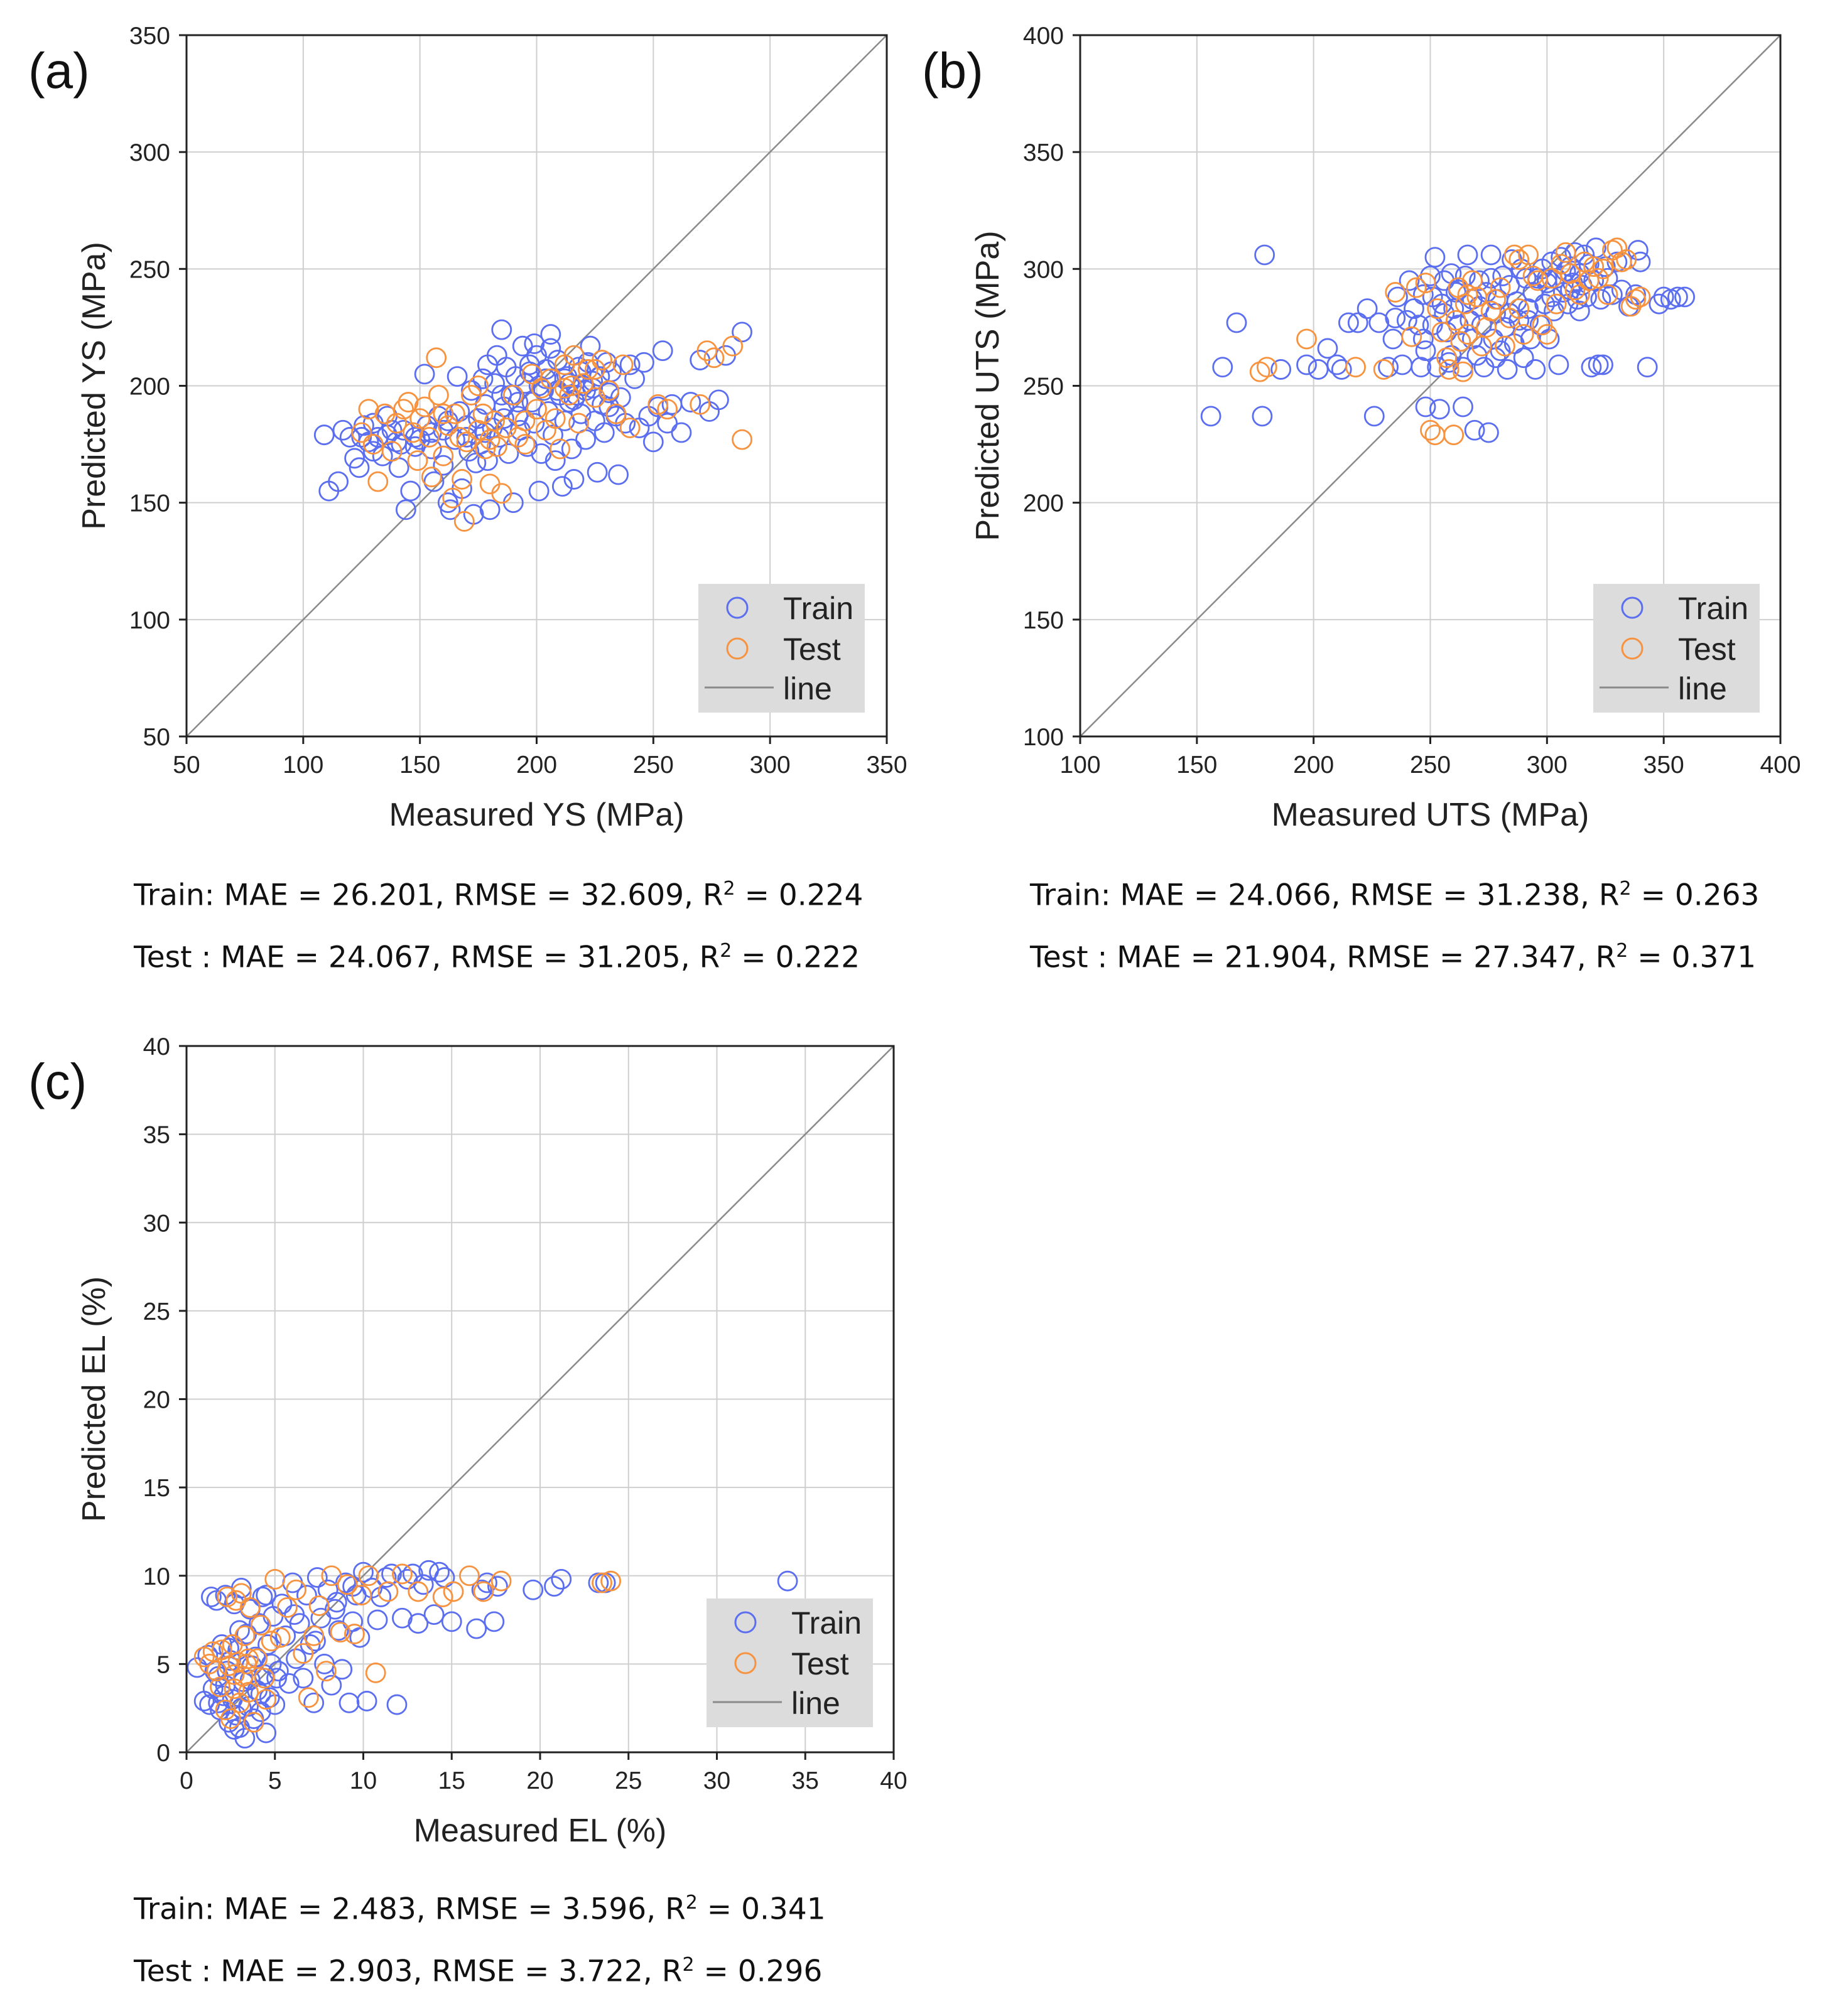 Image resolution: width=1825 pixels, height=2016 pixels. Describe the element at coordinates (1430, 386) in the screenshot. I see `identity-line` at that location.